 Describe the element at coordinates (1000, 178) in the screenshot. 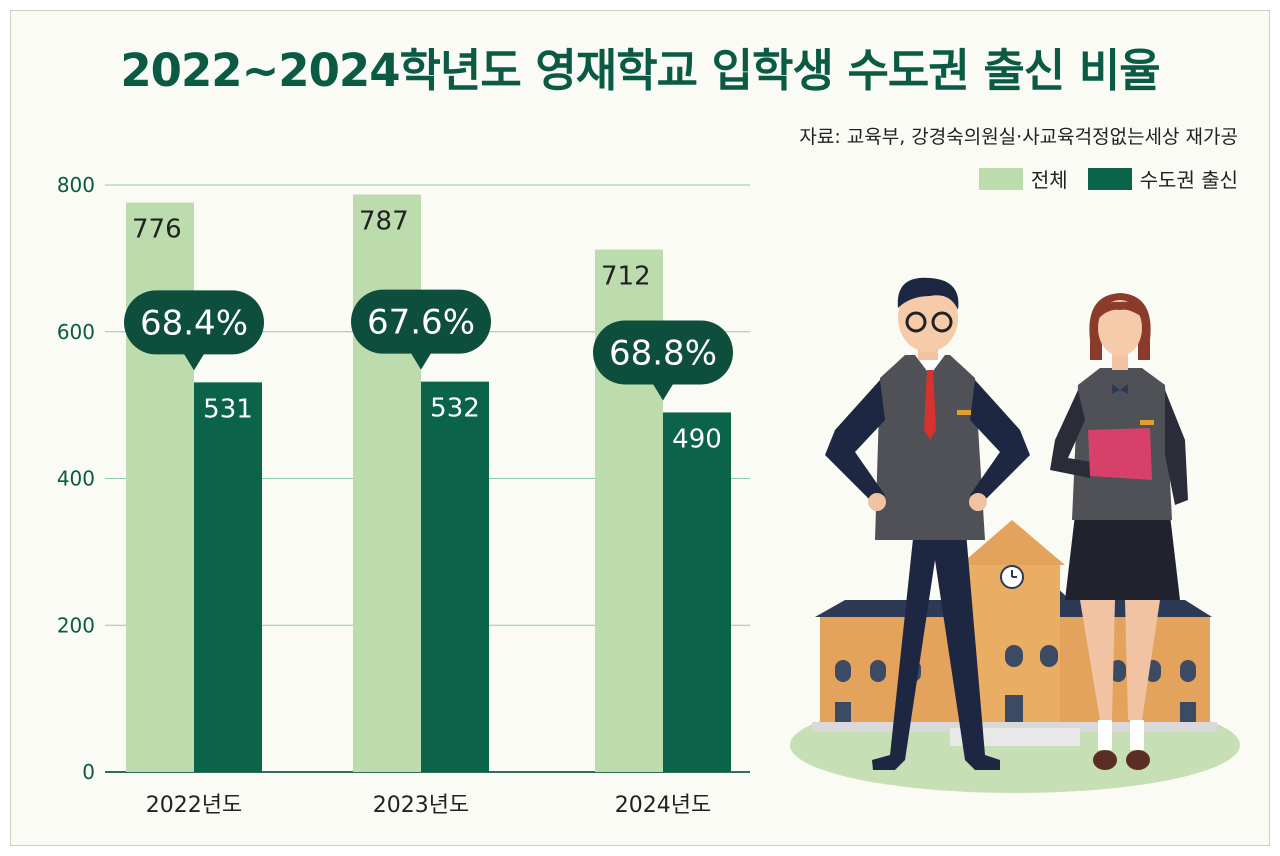

I see `legend-swatch-total` at that location.